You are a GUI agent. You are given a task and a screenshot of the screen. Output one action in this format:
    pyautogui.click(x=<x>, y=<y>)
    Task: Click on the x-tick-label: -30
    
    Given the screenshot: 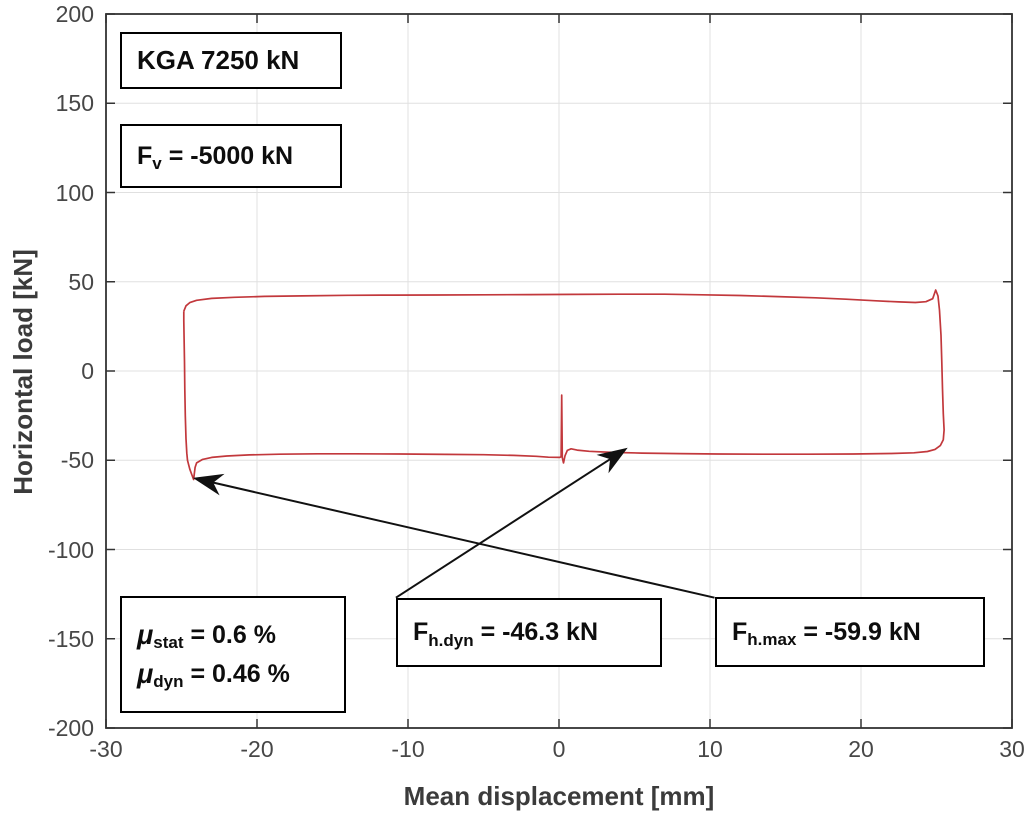 What is the action you would take?
    pyautogui.click(x=106, y=749)
    